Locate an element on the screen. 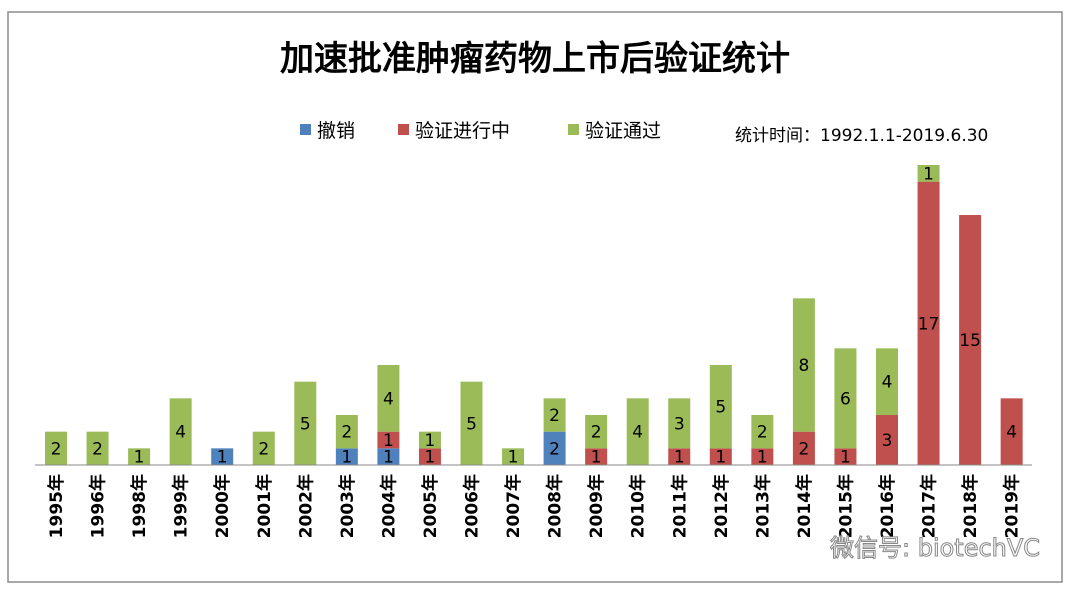 The image size is (1080, 595). x-tick-label: 2017年 is located at coordinates (929, 506).